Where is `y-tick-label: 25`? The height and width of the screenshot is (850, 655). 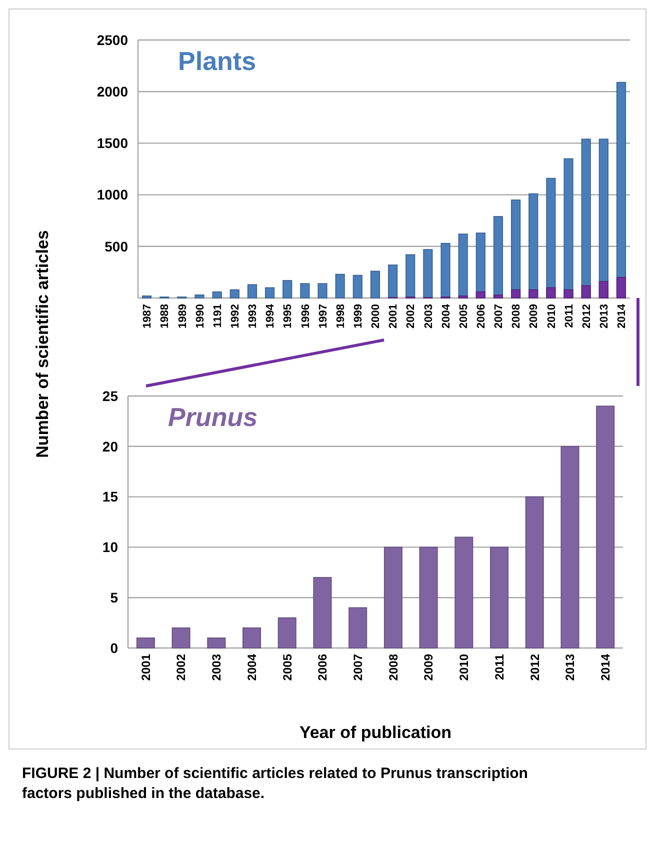 y-tick-label: 25 is located at coordinates (110, 396).